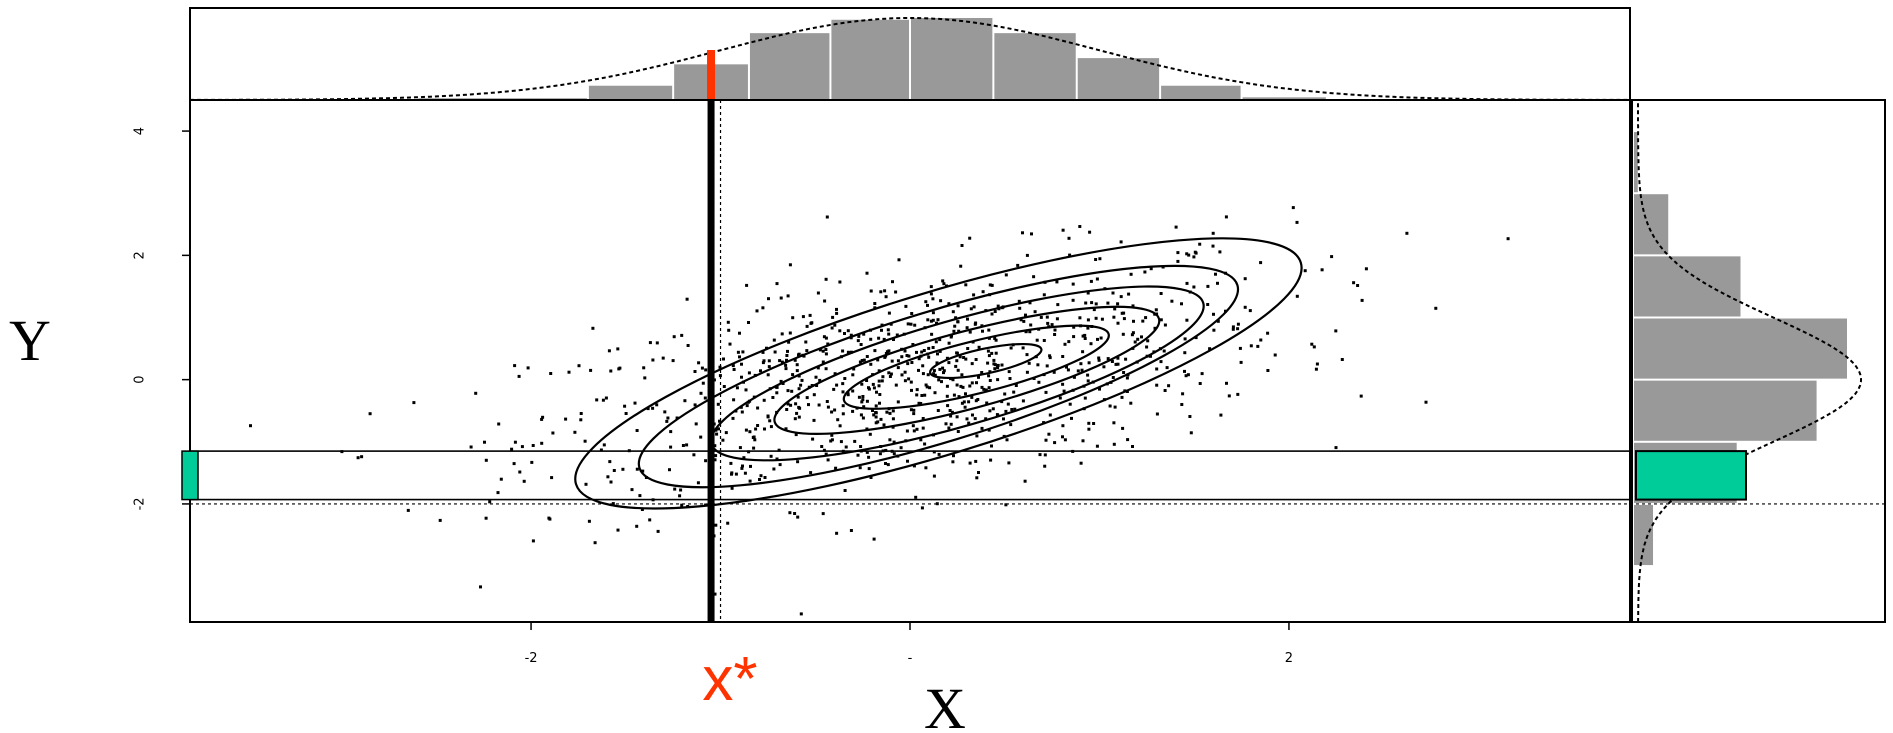  What do you see at coordinates (957, 373) in the screenshot?
I see `contour-line` at bounding box center [957, 373].